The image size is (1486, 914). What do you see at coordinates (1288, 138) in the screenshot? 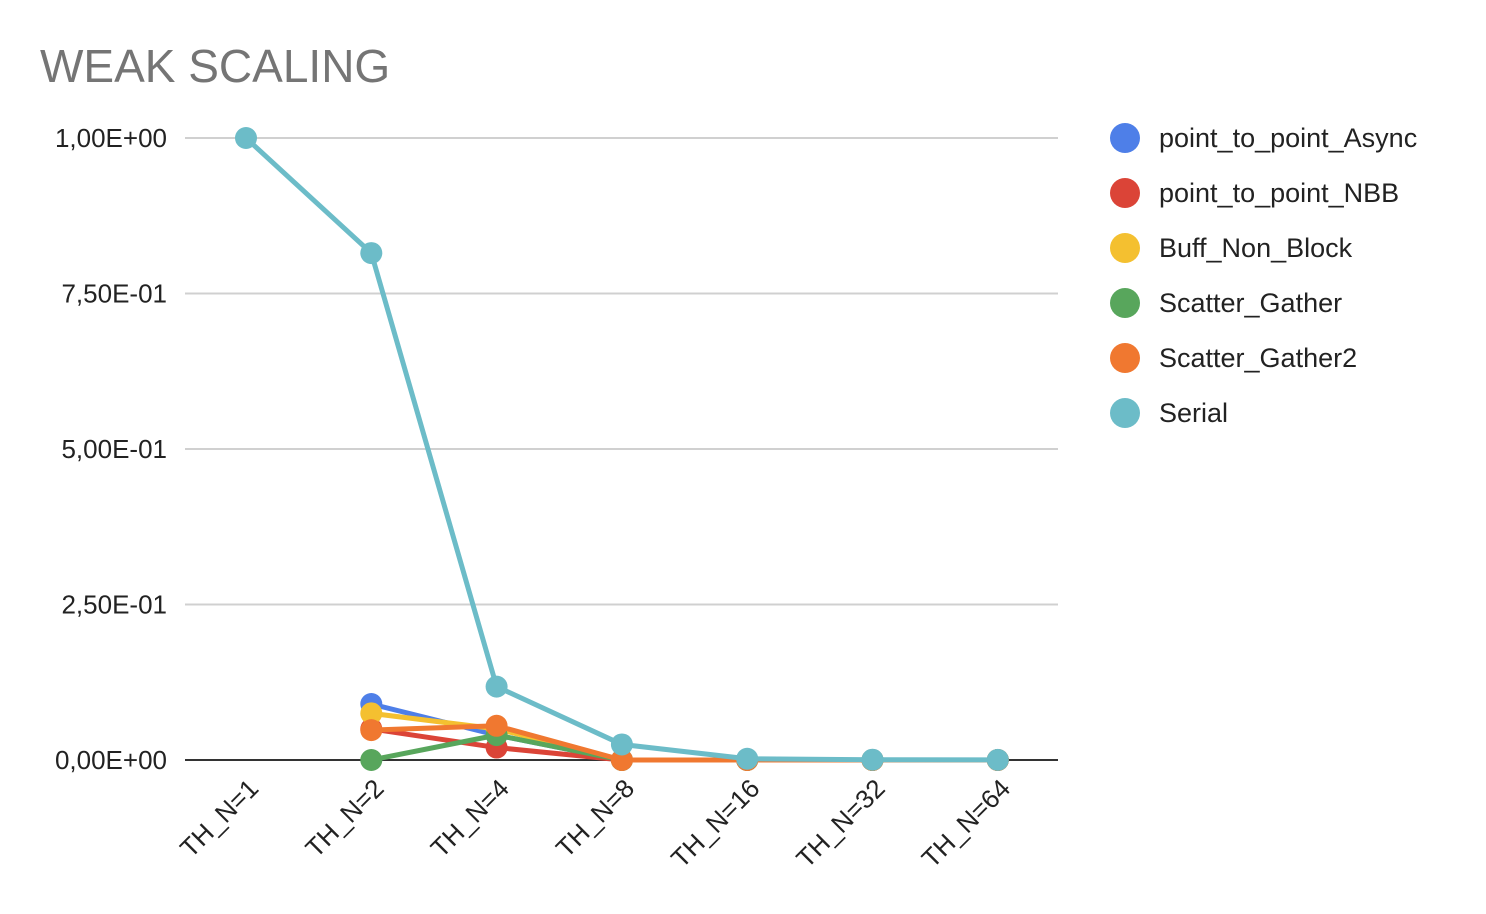
I see `legend-label: point_to_point_Async` at bounding box center [1288, 138].